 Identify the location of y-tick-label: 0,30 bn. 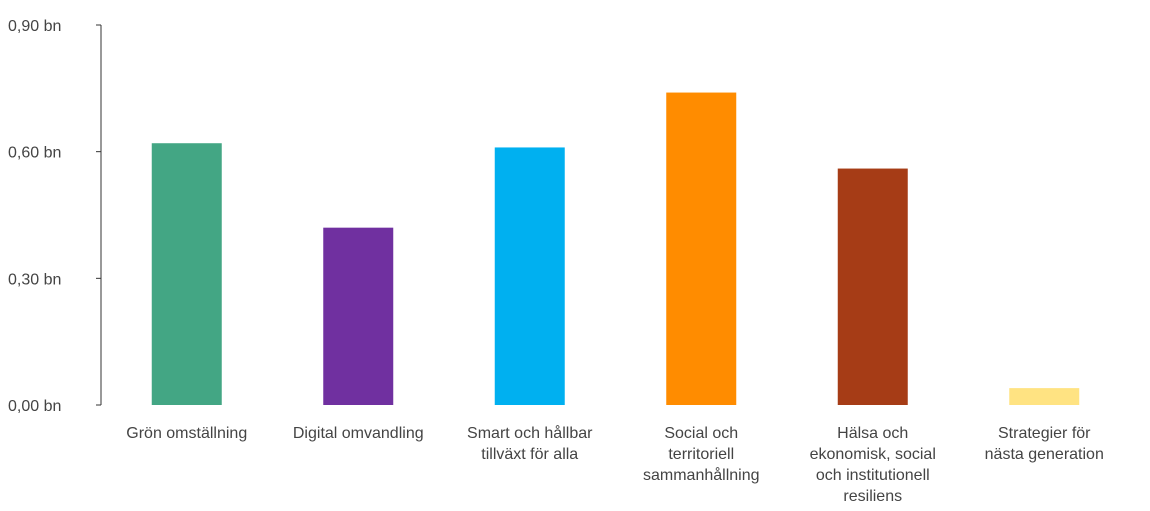
(34, 279).